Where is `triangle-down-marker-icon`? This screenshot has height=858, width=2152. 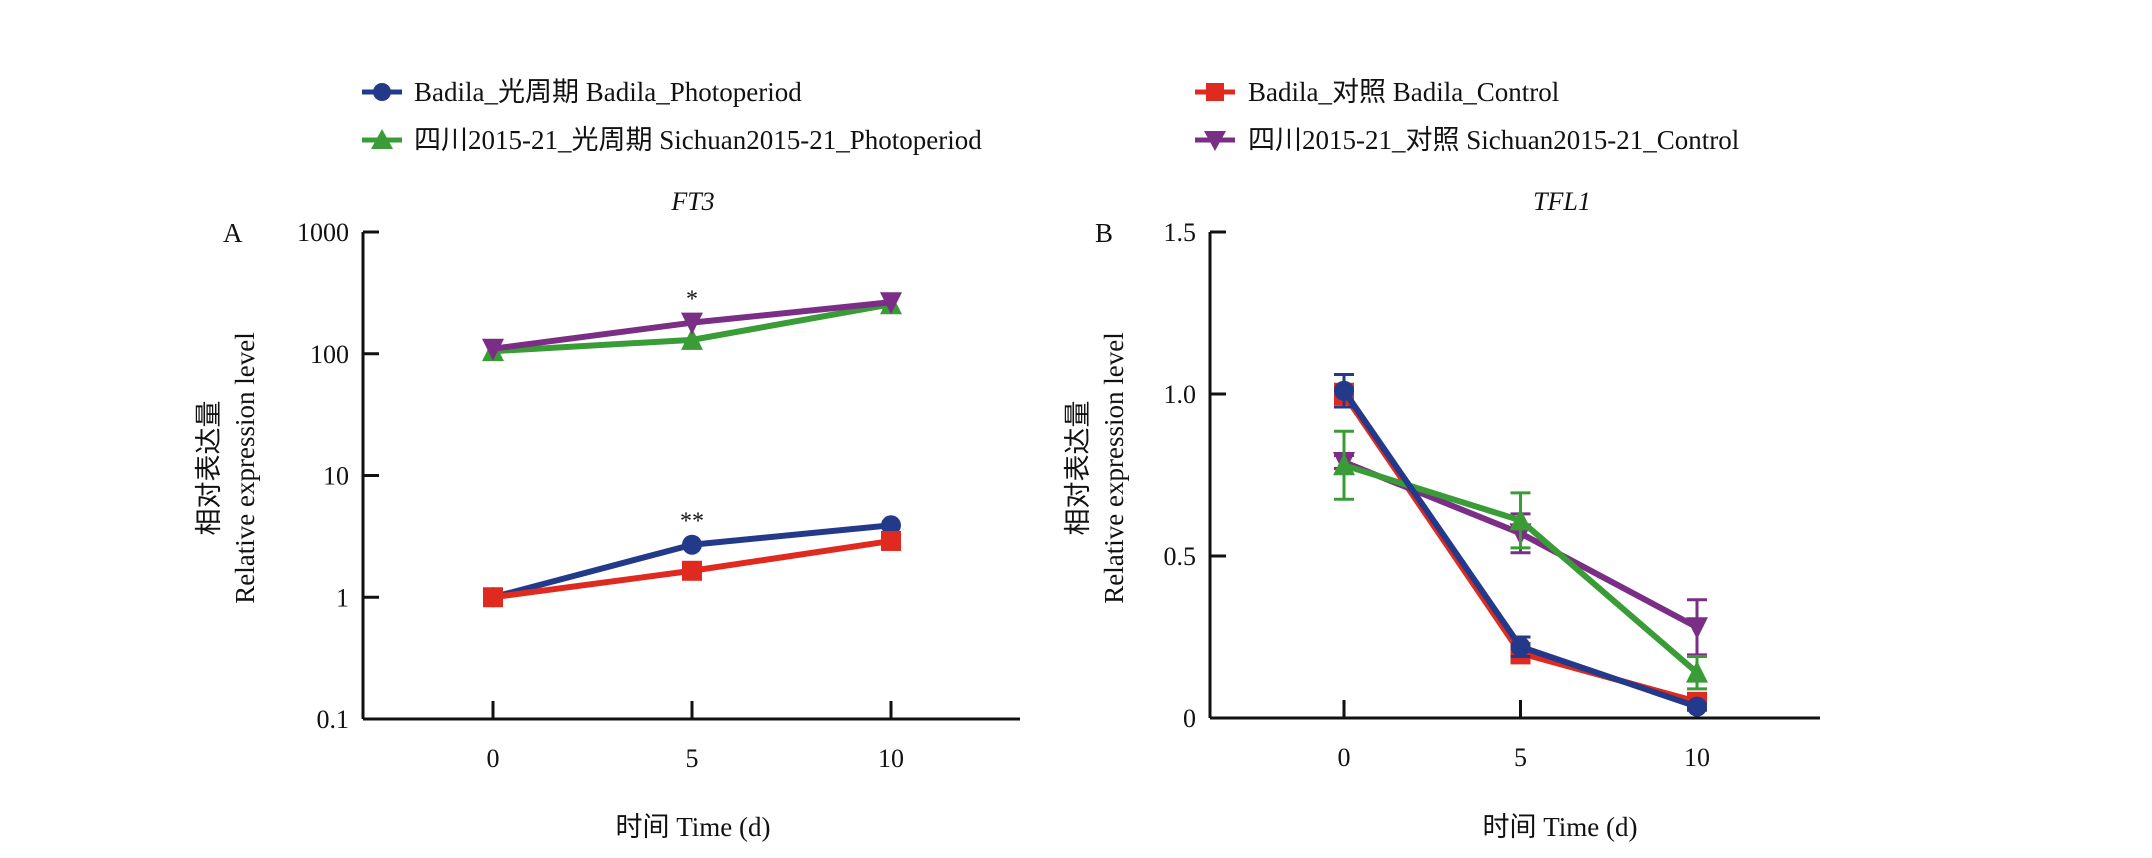
triangle-down-marker-icon is located at coordinates (1215, 141).